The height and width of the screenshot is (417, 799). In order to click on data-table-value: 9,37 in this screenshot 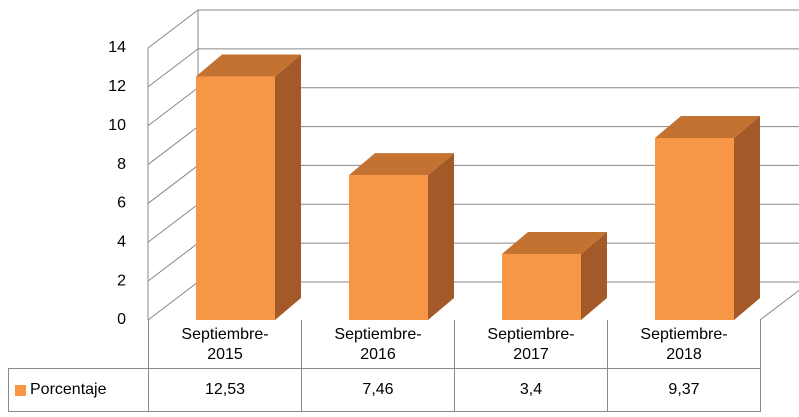, I will do `click(684, 390)`.